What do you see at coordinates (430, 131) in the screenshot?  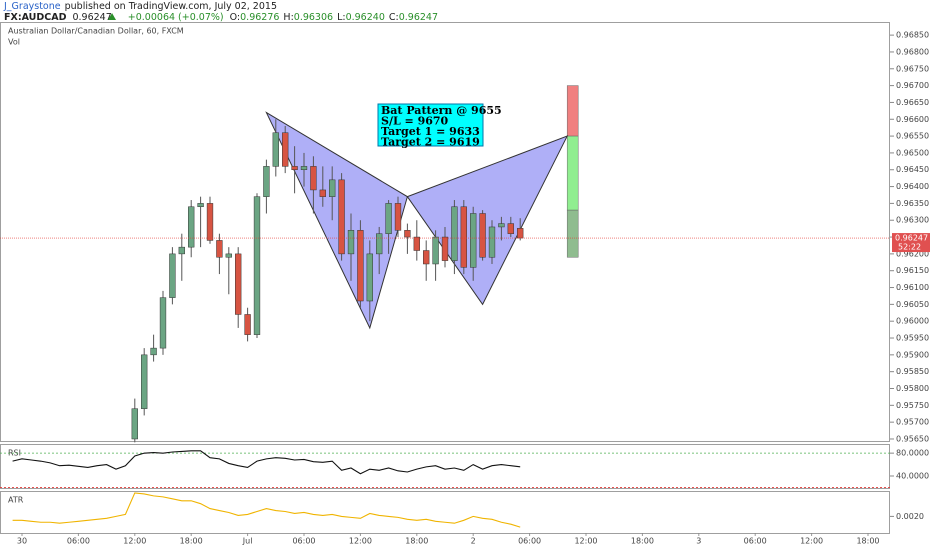 I see `annotation-text: Target 1 = 9633` at bounding box center [430, 131].